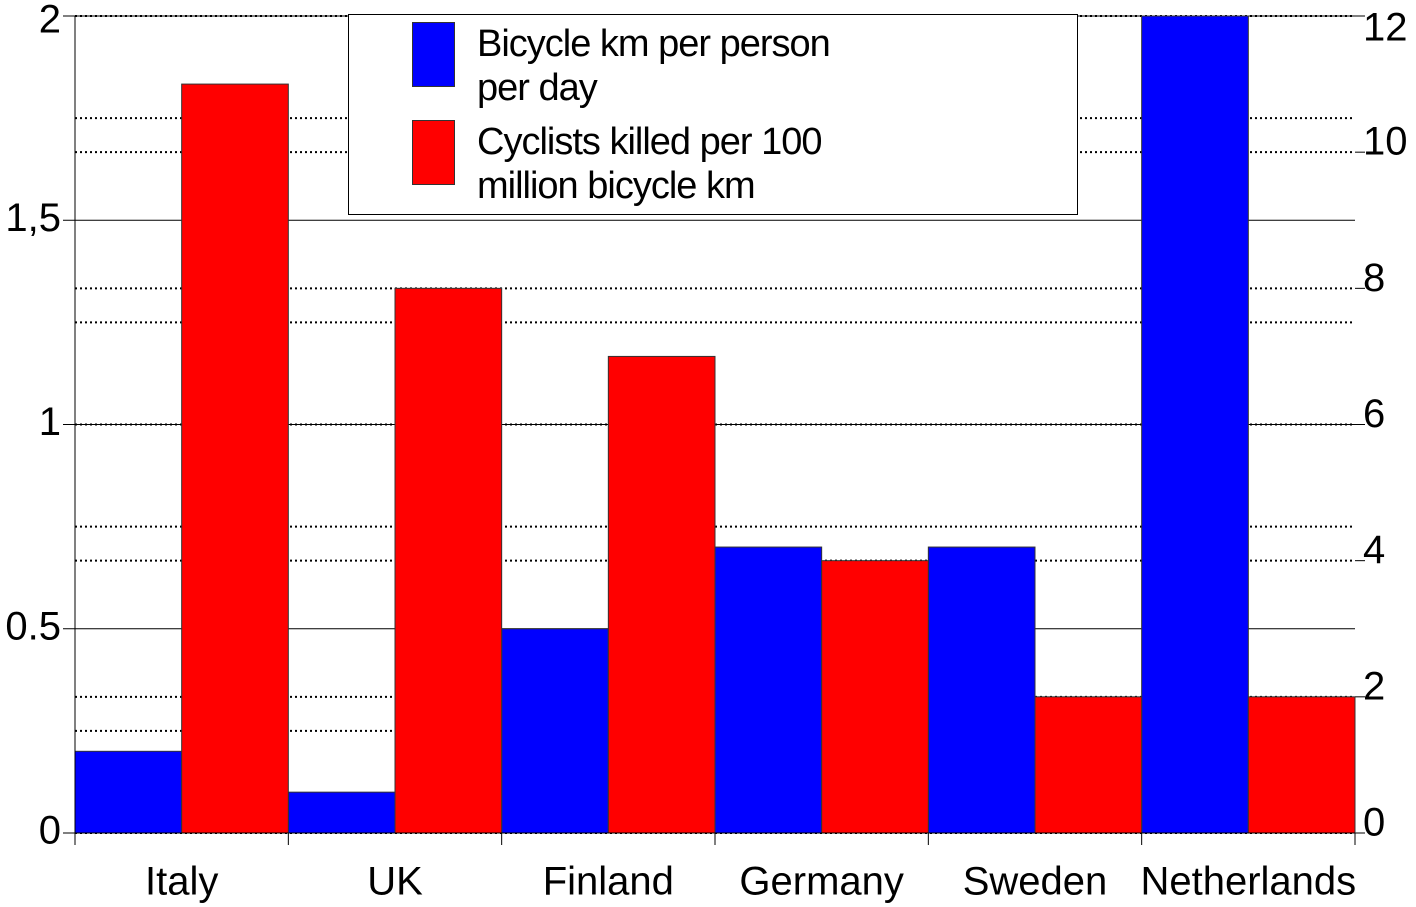 The height and width of the screenshot is (907, 1416). Describe the element at coordinates (181, 882) in the screenshot. I see `x-tick-label: Italy` at that location.